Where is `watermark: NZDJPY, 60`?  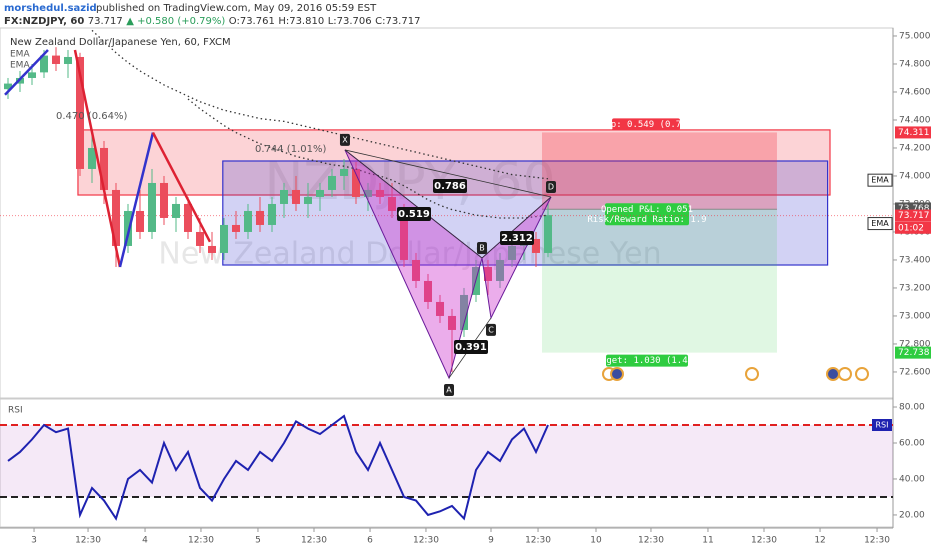 watermark: NZDJPY, 60 is located at coordinates (409, 182).